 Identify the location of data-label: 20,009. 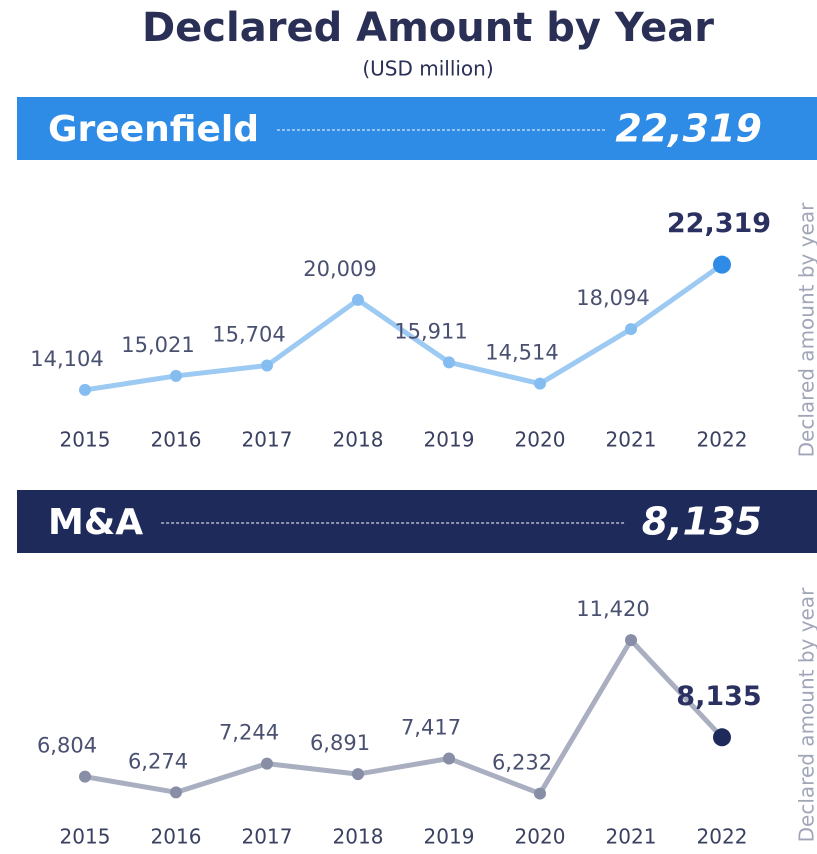
(339, 269).